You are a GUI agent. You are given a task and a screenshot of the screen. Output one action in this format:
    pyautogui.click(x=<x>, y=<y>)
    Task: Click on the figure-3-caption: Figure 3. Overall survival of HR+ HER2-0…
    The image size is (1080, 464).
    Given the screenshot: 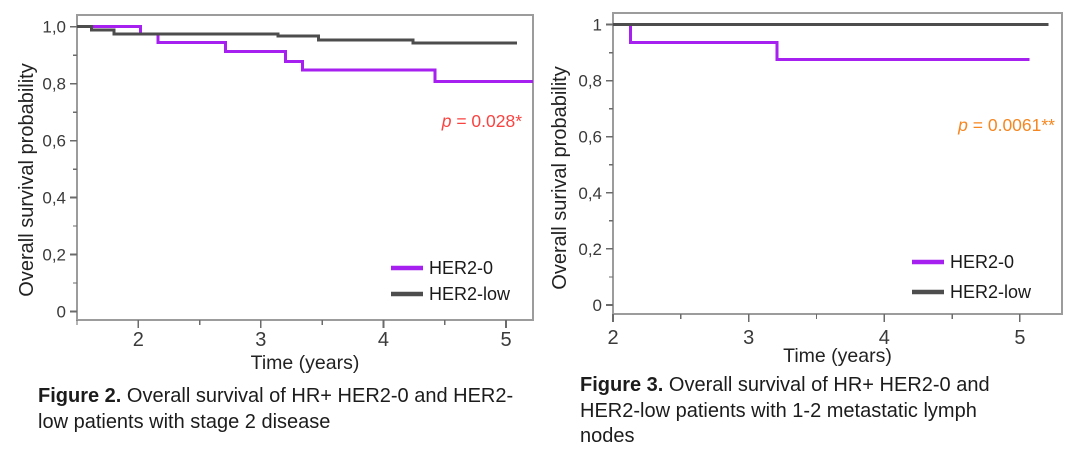 What is the action you would take?
    pyautogui.click(x=786, y=411)
    